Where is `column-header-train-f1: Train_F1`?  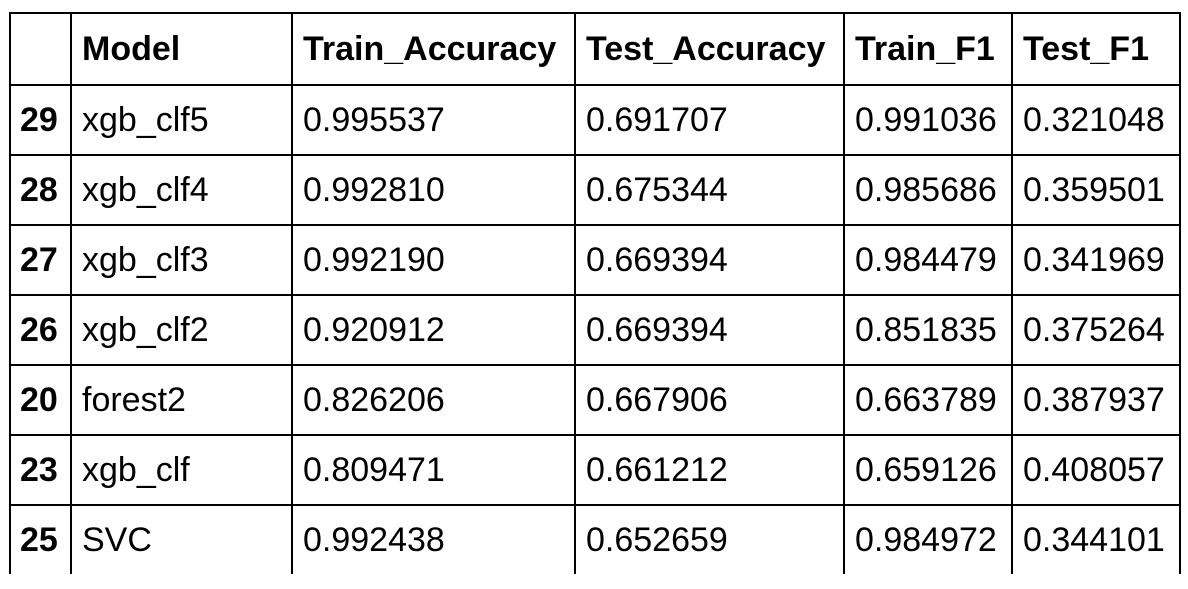
column-header-train-f1: Train_F1 is located at coordinates (928, 49).